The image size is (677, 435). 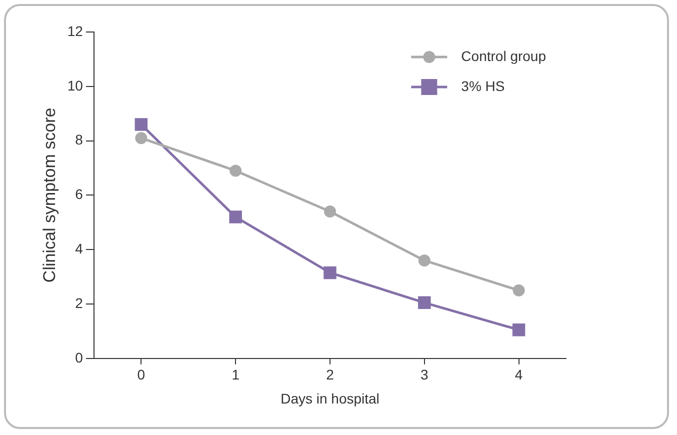 What do you see at coordinates (330, 374) in the screenshot?
I see `x-tick-label: 2` at bounding box center [330, 374].